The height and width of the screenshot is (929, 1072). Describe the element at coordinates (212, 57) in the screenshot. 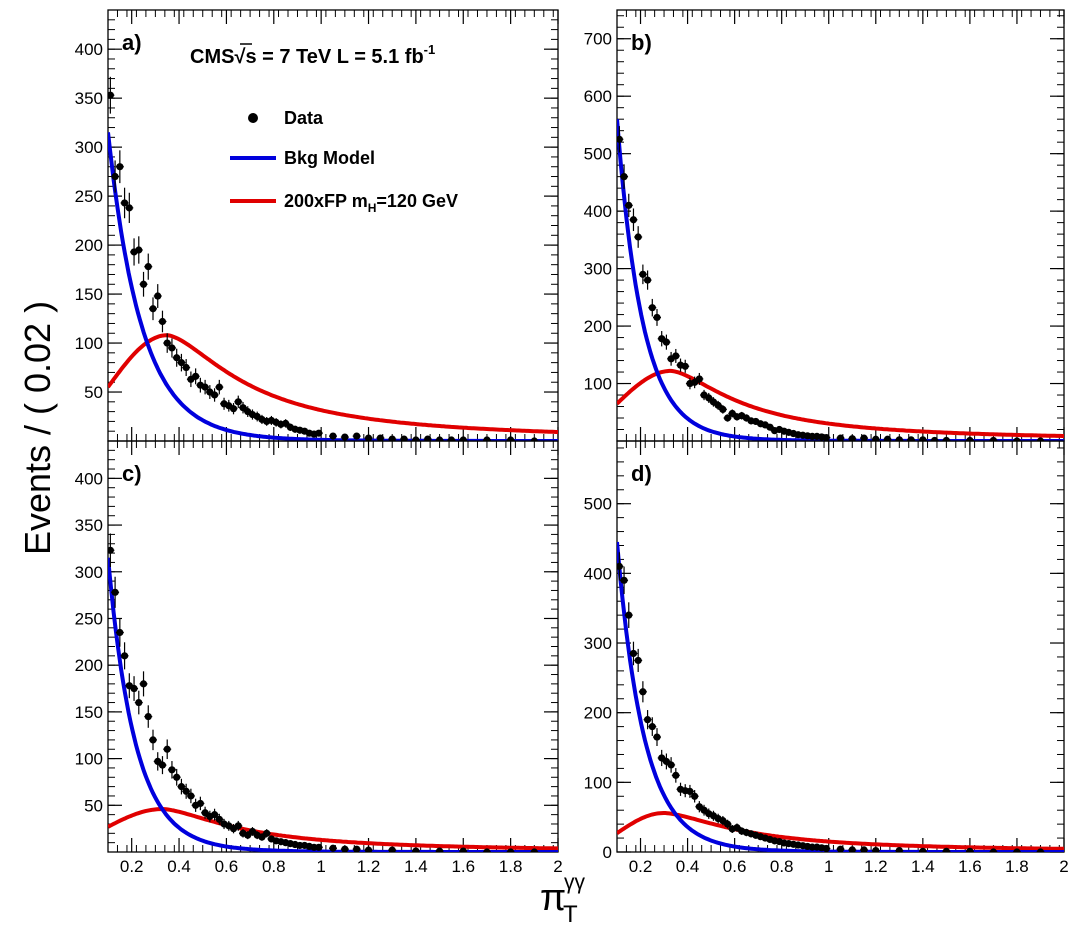

I see `cms-prefix: CMS` at that location.